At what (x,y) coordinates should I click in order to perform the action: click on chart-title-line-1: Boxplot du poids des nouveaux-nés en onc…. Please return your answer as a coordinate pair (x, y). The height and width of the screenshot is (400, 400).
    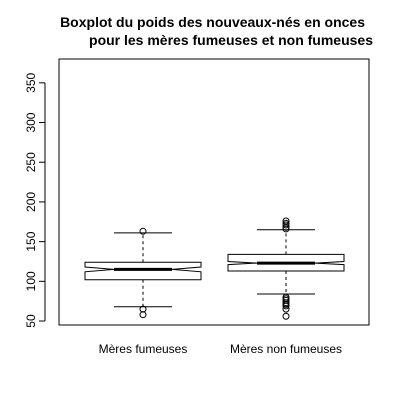
    Looking at the image, I should click on (212, 22).